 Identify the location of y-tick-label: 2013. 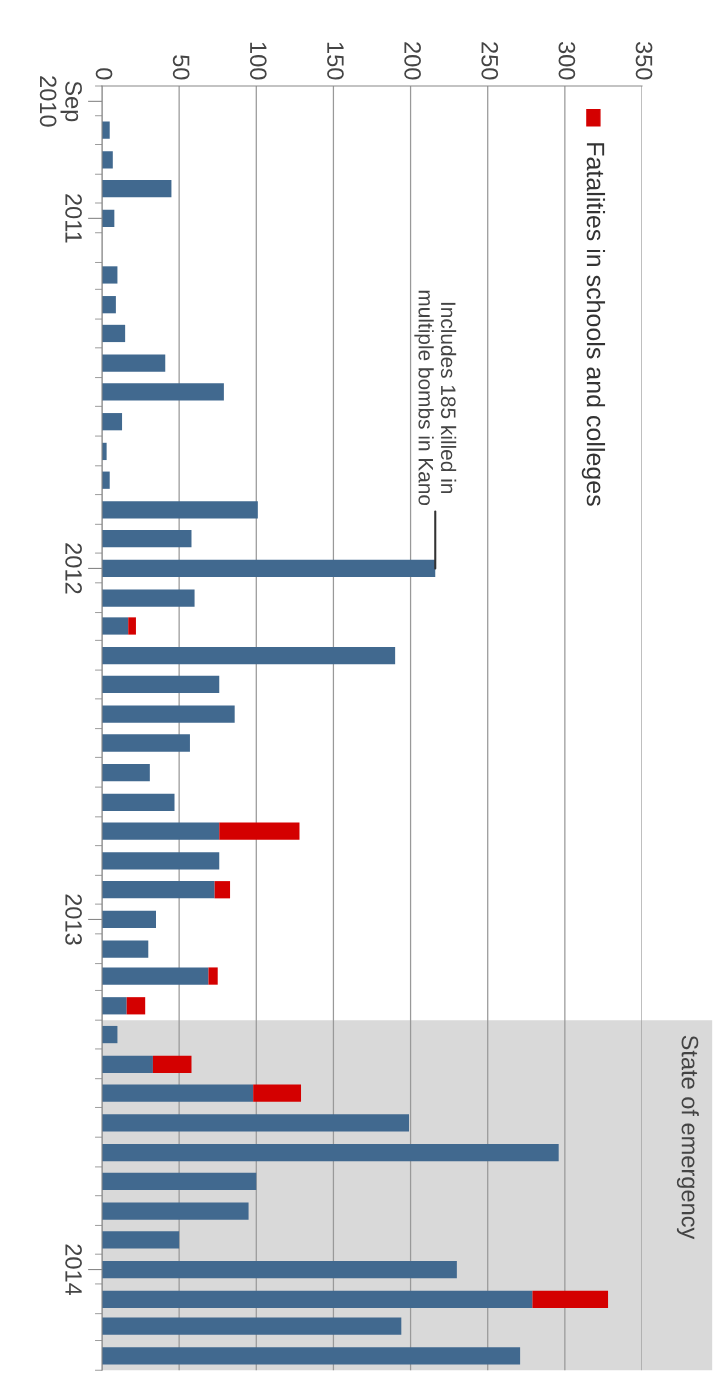
(73, 919).